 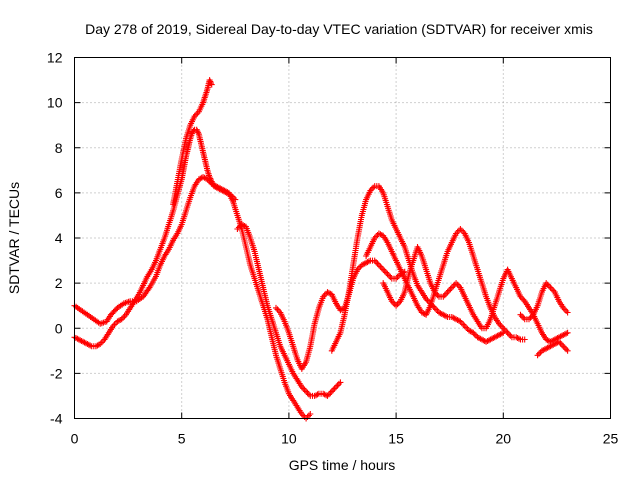 What do you see at coordinates (475, 294) in the screenshot?
I see `series-track-h` at bounding box center [475, 294].